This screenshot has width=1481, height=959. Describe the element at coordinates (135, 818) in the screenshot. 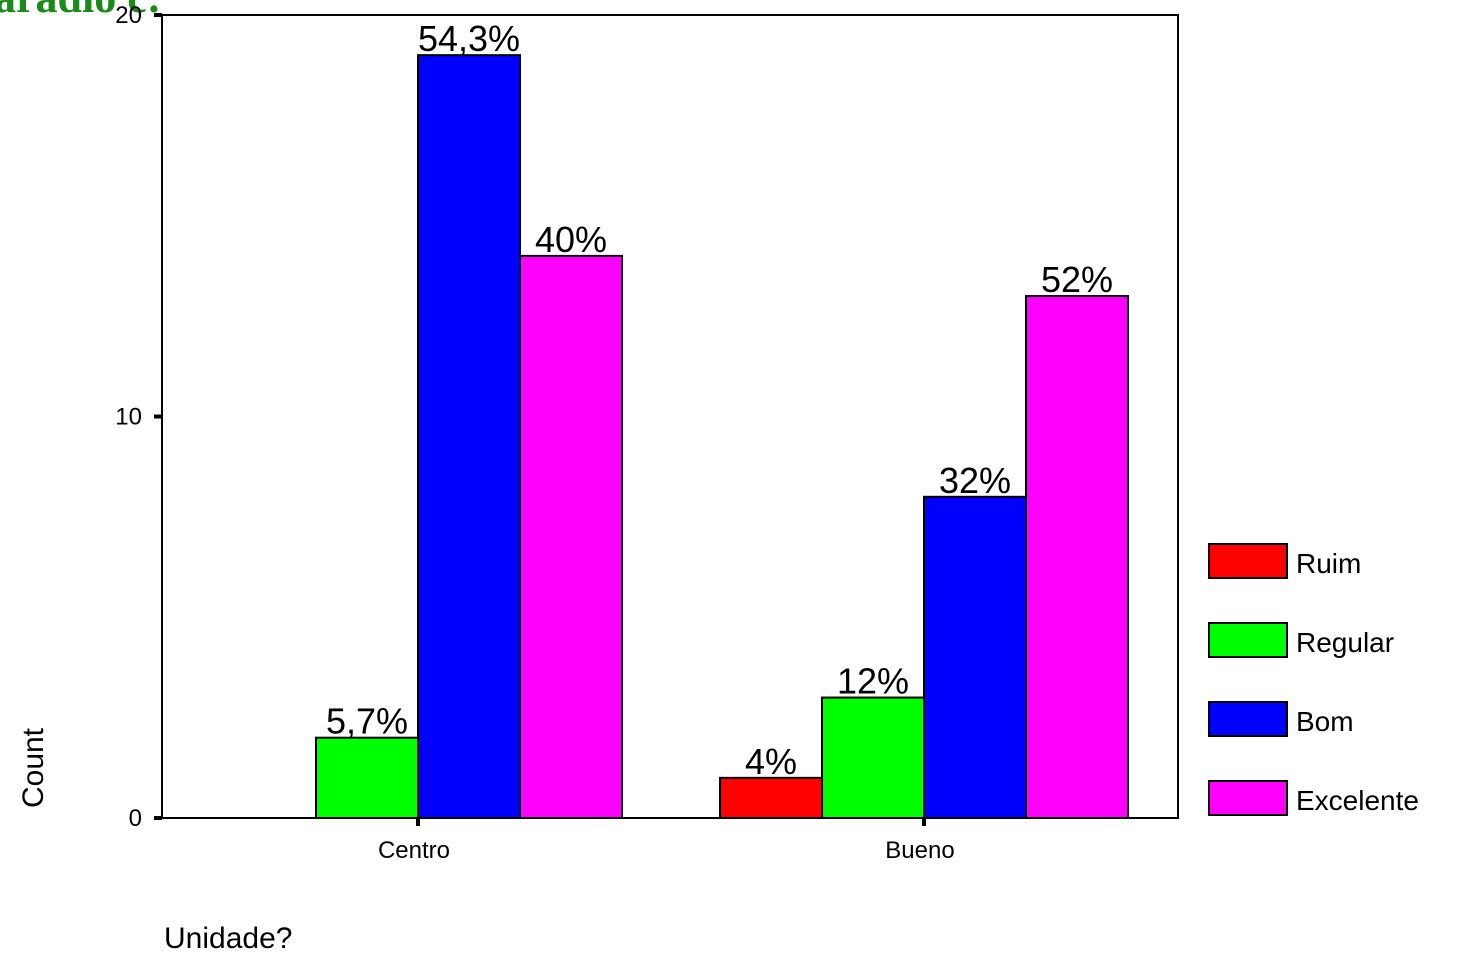

I see `y-tick-label: 0` at that location.